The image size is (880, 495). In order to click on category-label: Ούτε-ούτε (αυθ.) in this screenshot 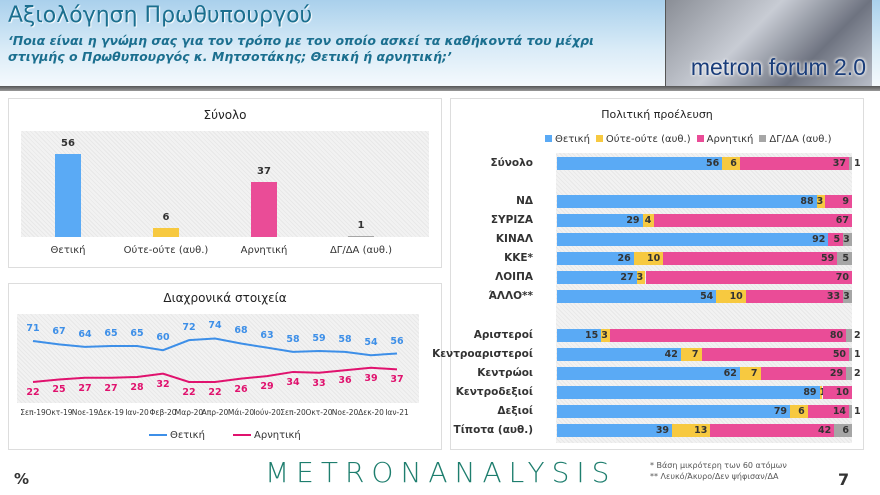, I will do `click(166, 250)`.